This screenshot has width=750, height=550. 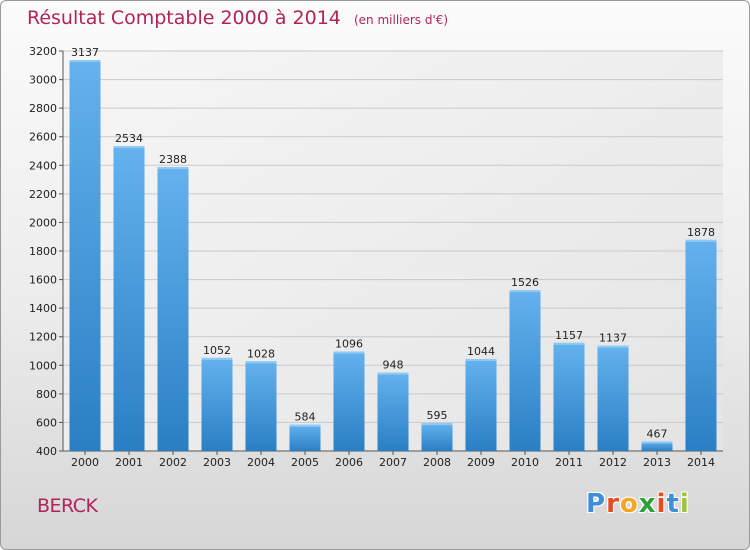 What do you see at coordinates (43, 308) in the screenshot?
I see `y-tick-label: 1400` at bounding box center [43, 308].